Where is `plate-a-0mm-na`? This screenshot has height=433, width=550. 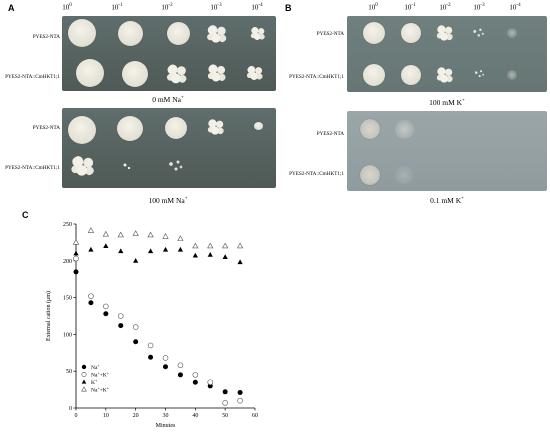
plate-a-0mm-na is located at coordinates (169, 53).